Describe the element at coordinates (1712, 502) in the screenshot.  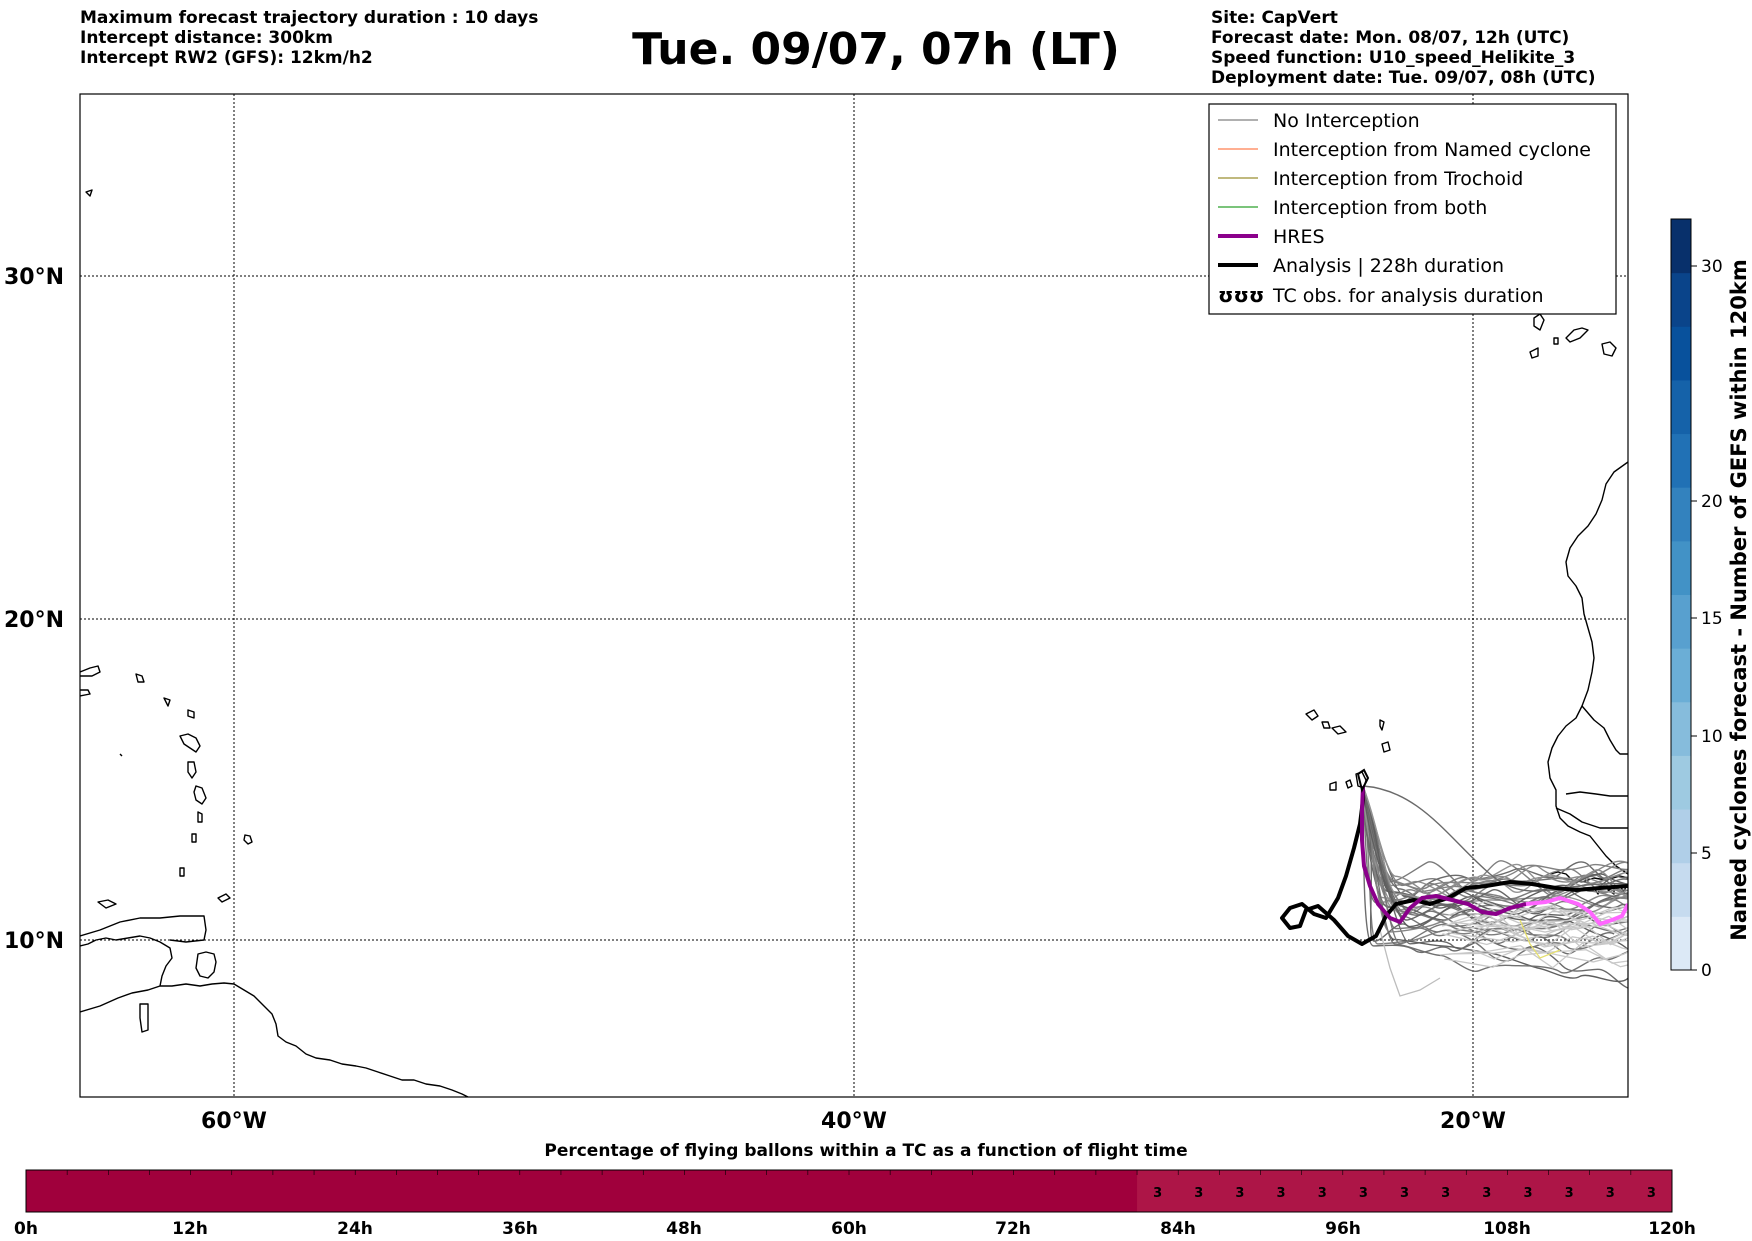
I see `colorbar-tick-20: 20` at that location.